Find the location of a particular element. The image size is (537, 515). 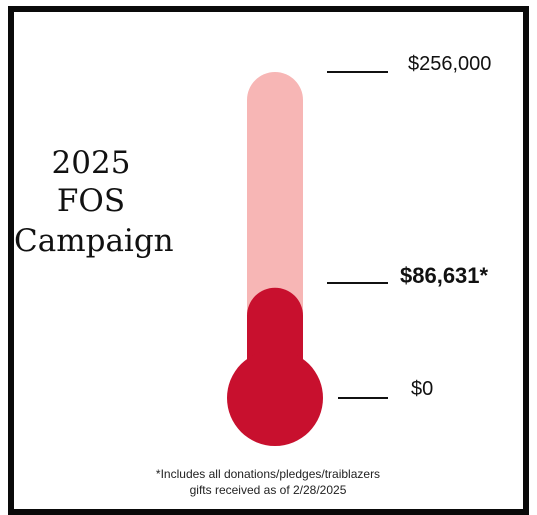

title-year: 2025 is located at coordinates (91, 163).